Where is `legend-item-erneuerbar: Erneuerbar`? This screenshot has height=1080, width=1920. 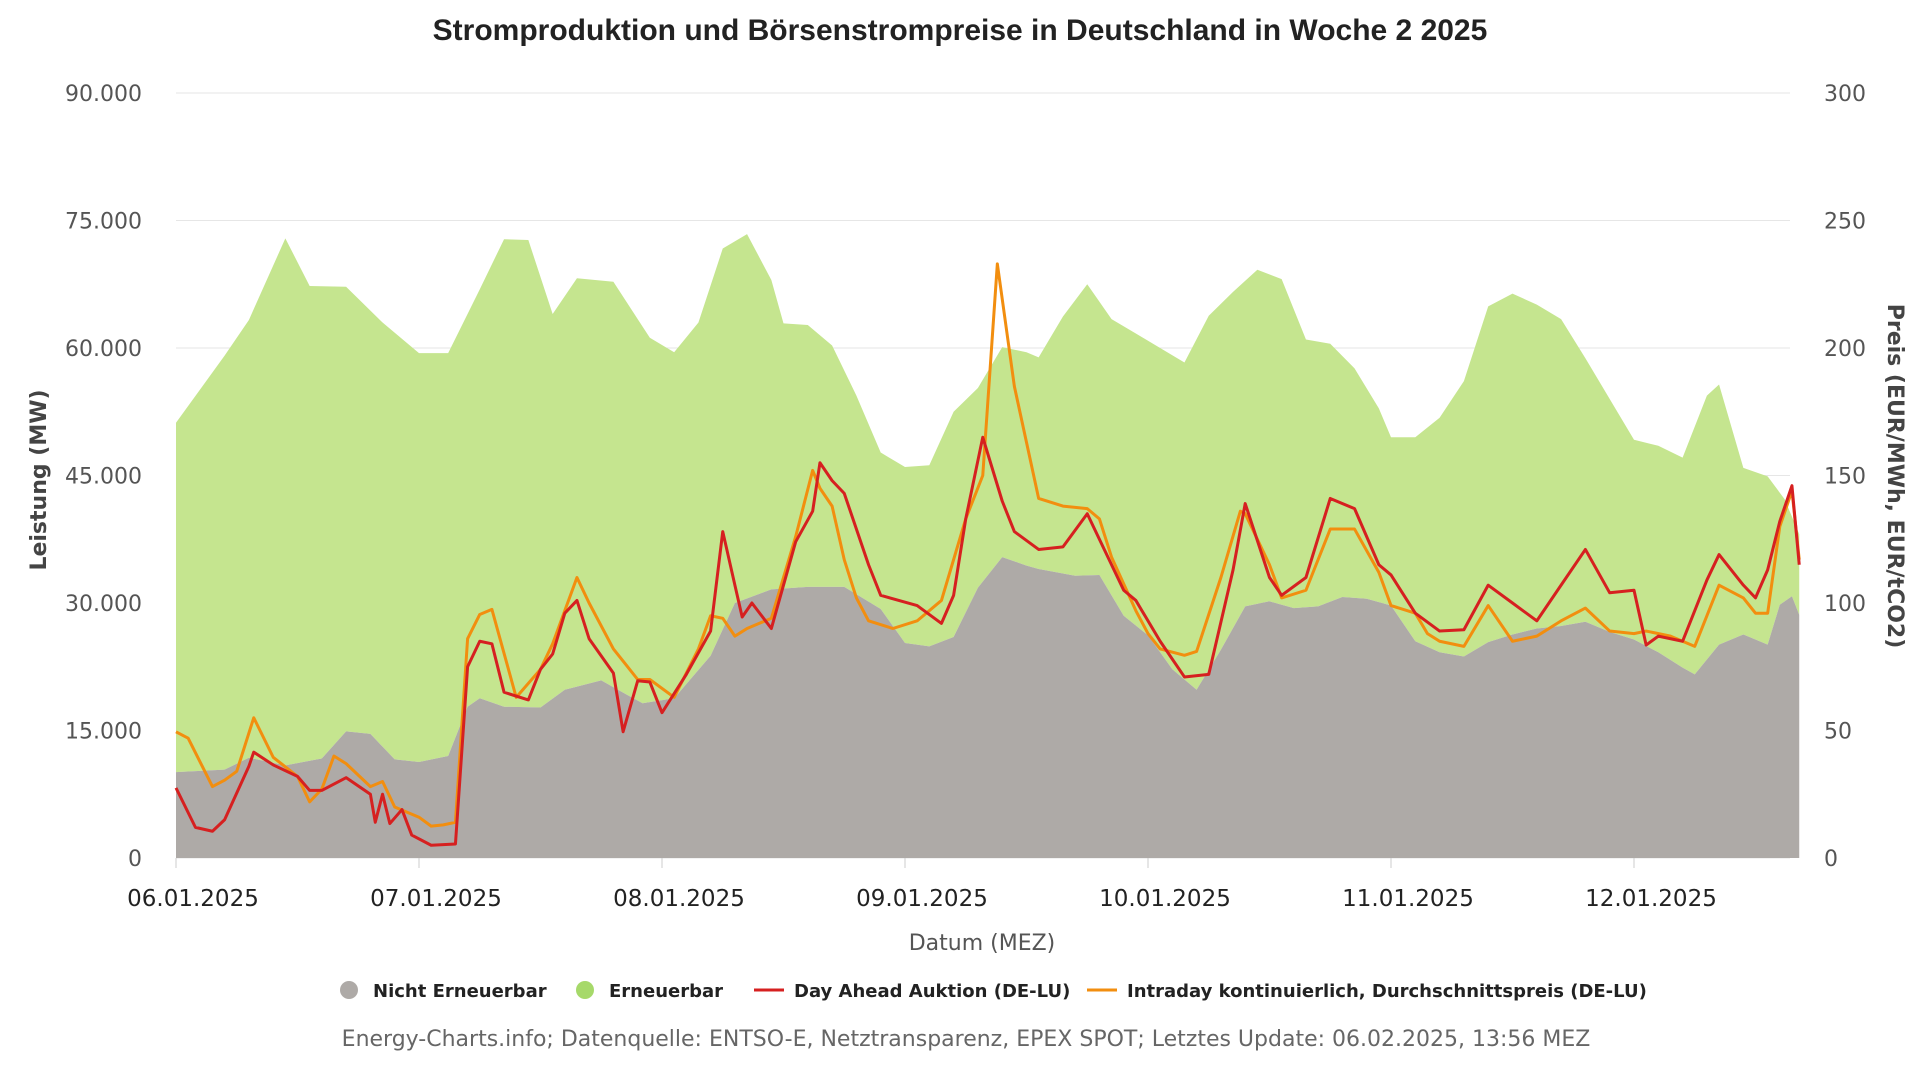
legend-item-erneuerbar: Erneuerbar is located at coordinates (649, 991).